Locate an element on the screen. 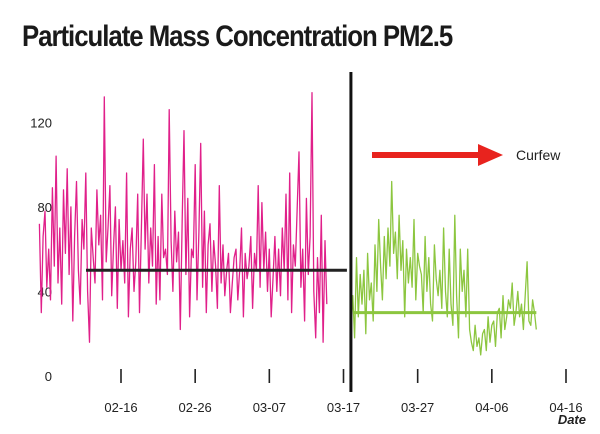 Image resolution: width=600 pixels, height=434 pixels. y-tick-label: 120 is located at coordinates (41, 122).